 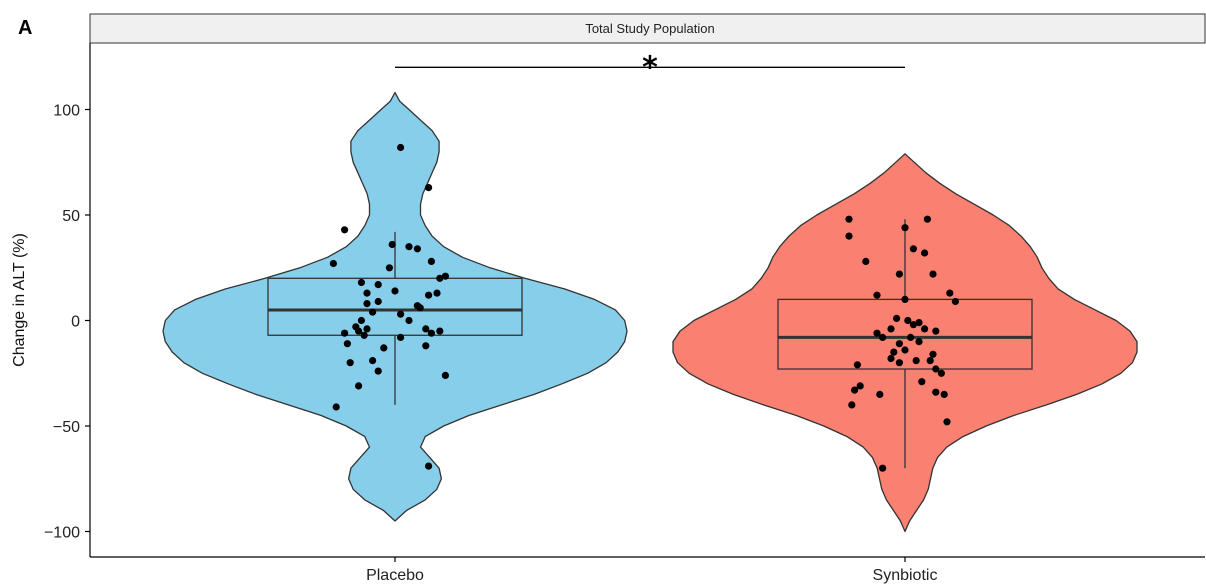 What do you see at coordinates (19, 300) in the screenshot?
I see `y-axis-title: Change in ALT (%)` at bounding box center [19, 300].